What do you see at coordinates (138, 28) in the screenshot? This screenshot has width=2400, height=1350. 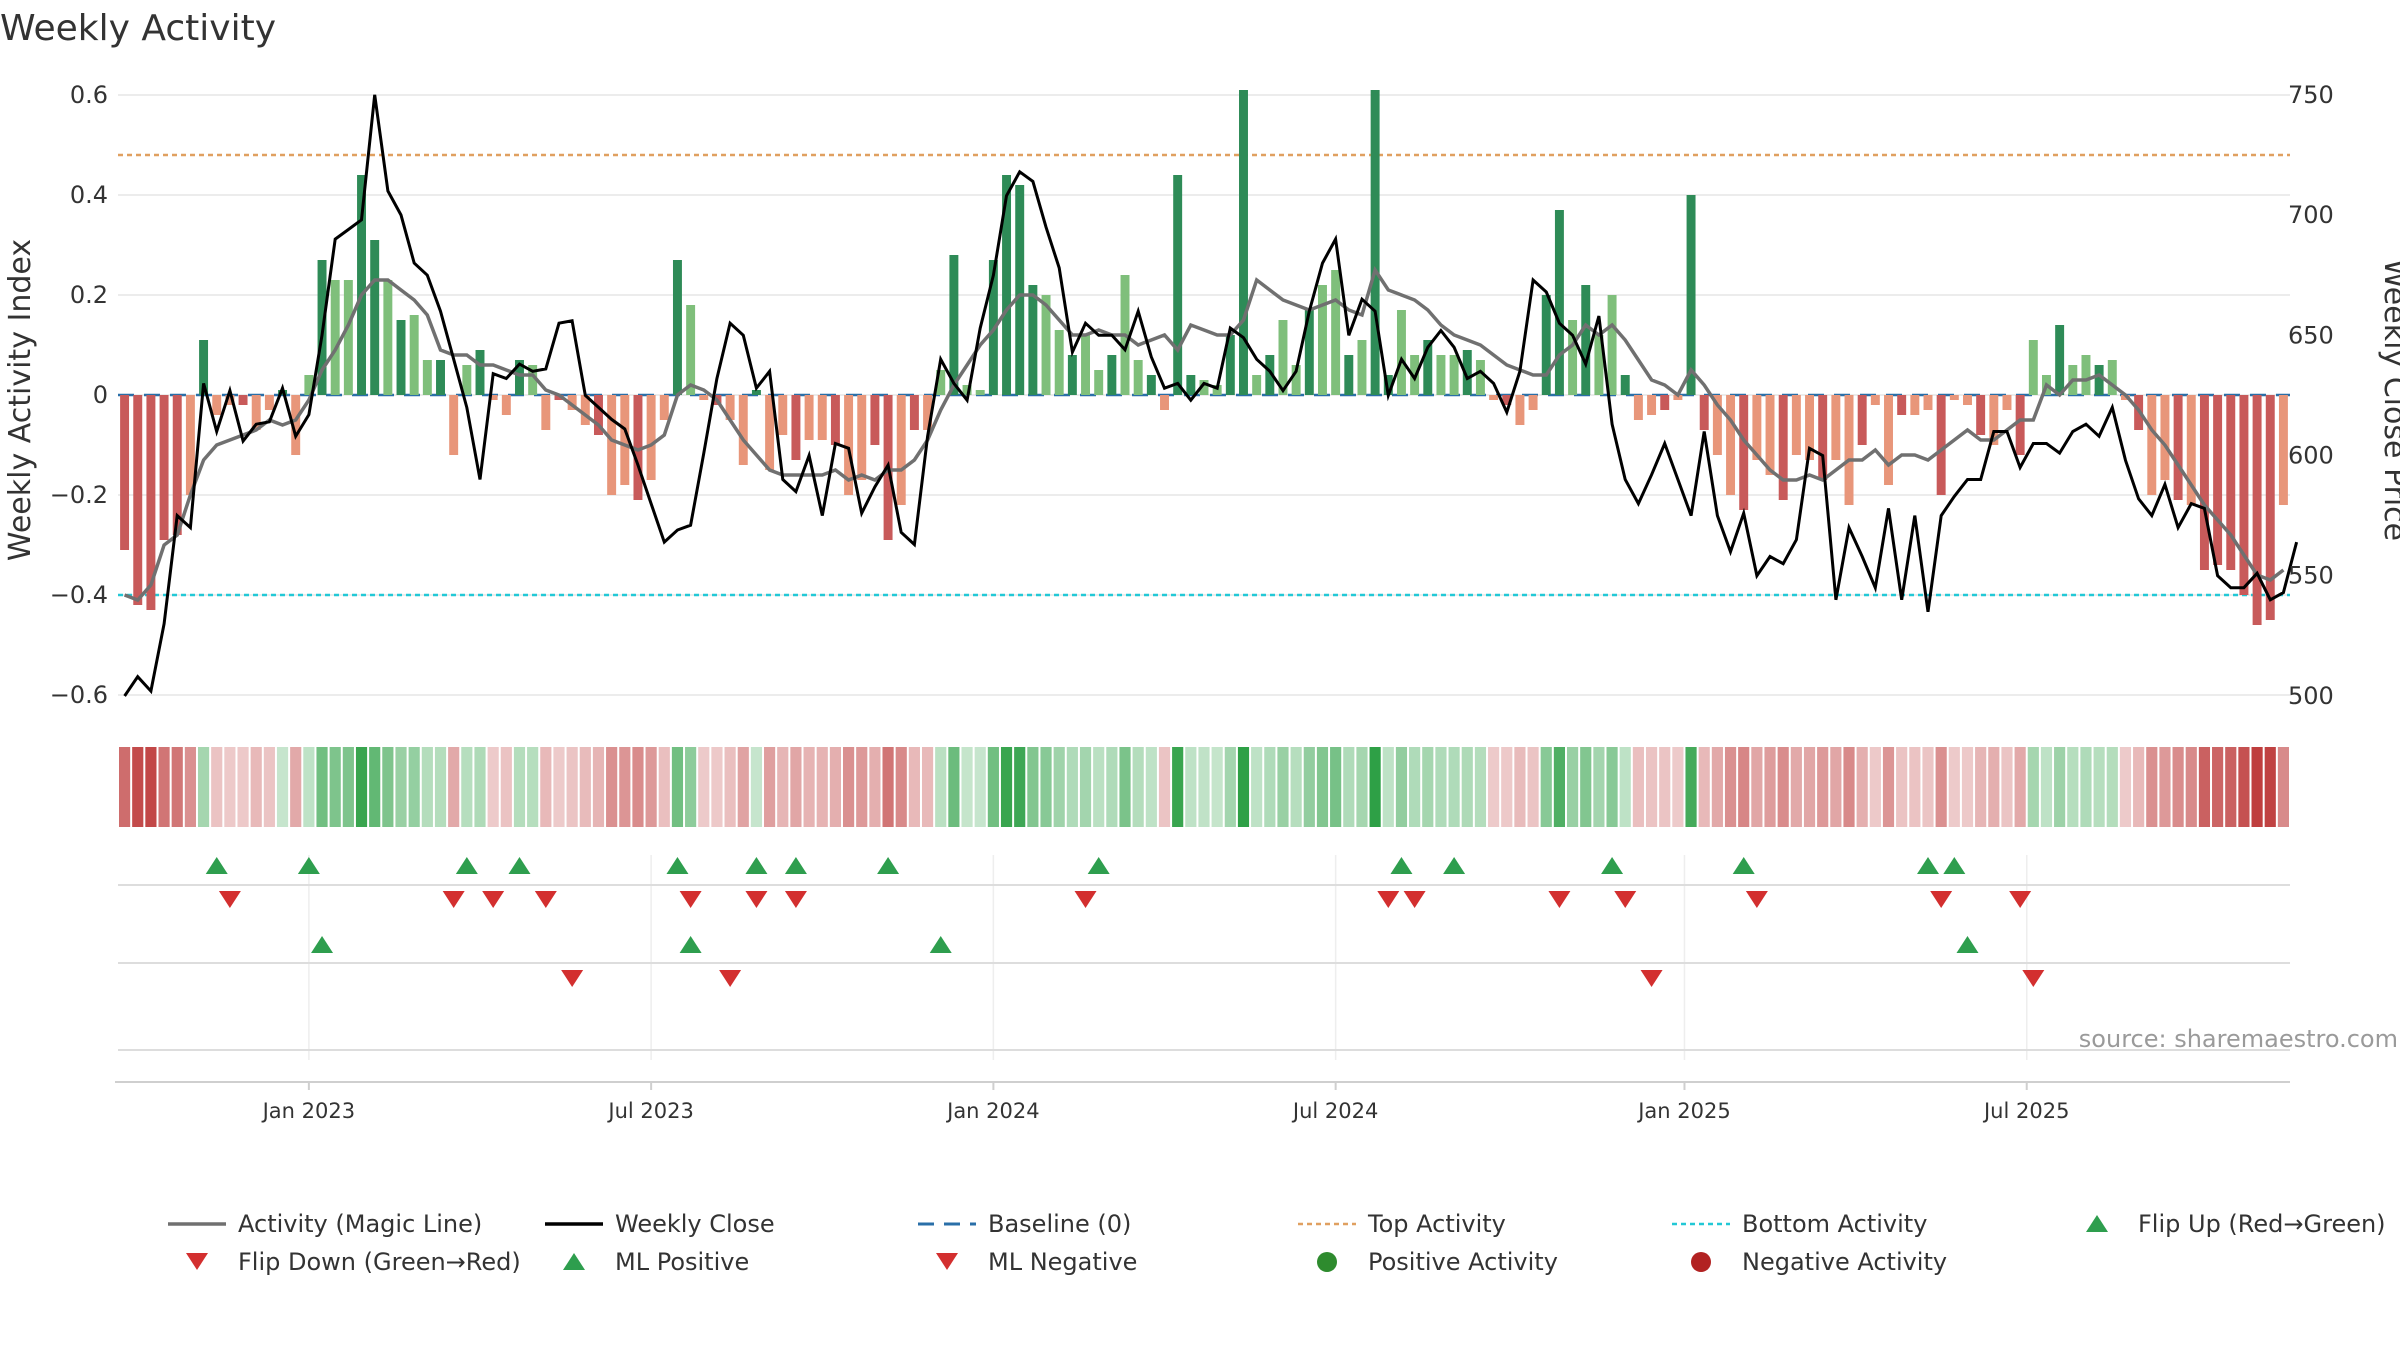 I see `chart-title: Weekly Activity` at bounding box center [138, 28].